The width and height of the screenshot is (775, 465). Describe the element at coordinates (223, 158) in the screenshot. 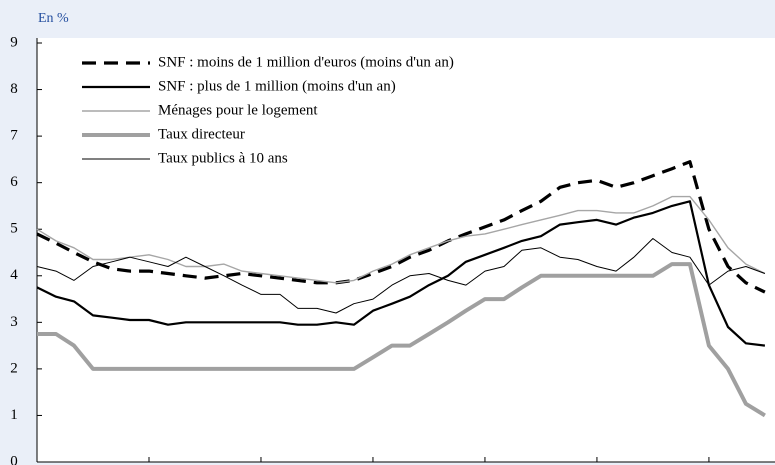

I see `legend-label: Taux publics à 10 ans` at that location.